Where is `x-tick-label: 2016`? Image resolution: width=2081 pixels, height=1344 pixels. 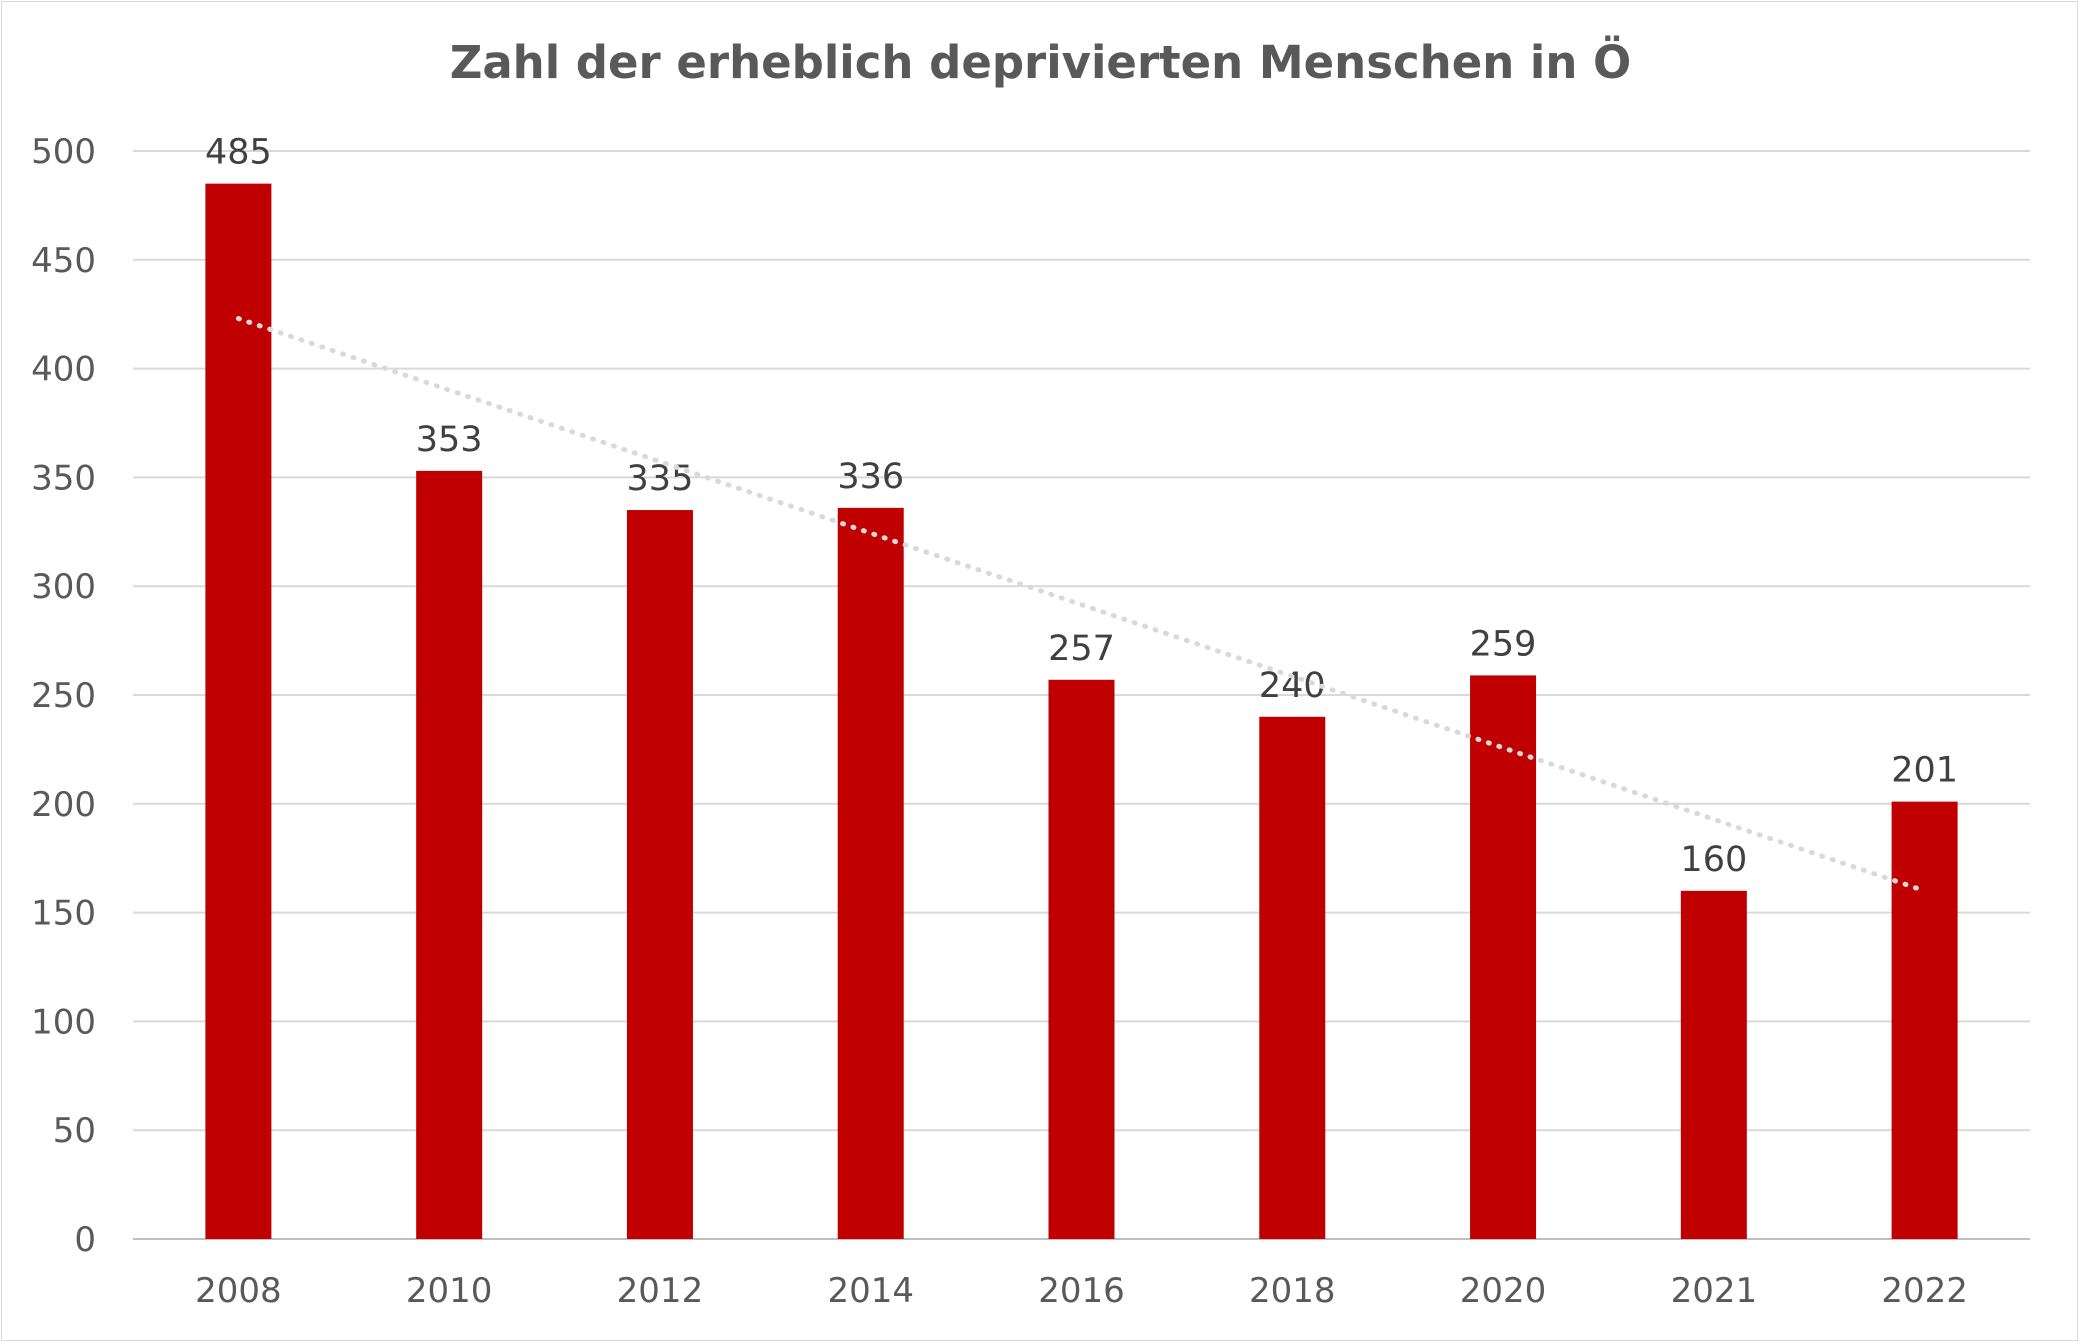
x-tick-label: 2016 is located at coordinates (1081, 1291).